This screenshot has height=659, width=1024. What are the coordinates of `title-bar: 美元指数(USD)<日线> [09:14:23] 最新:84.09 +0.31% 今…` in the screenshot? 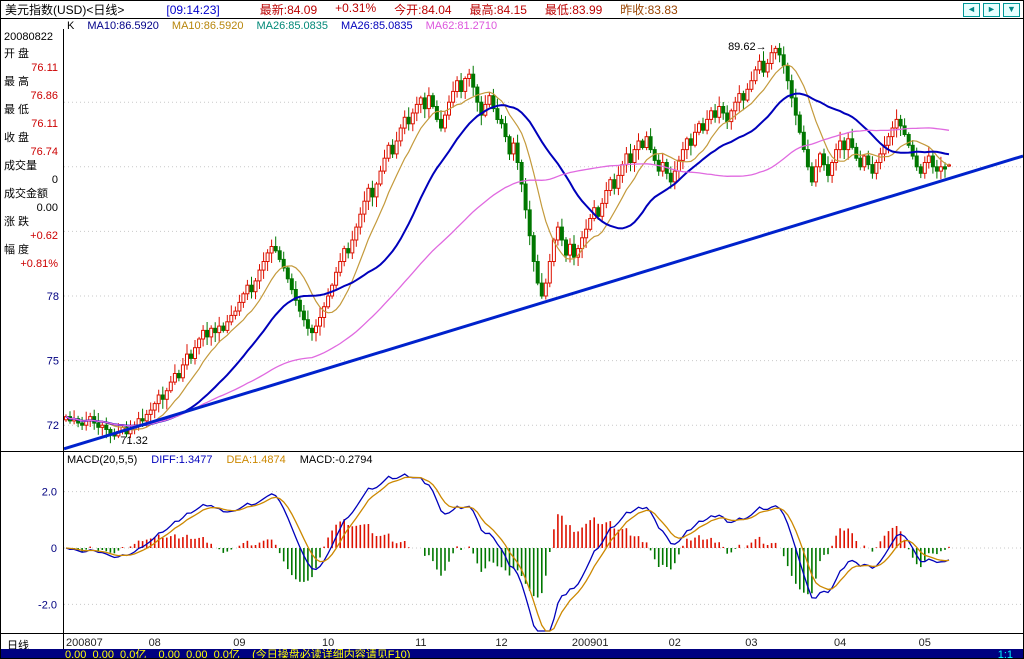 It's located at (512, 10).